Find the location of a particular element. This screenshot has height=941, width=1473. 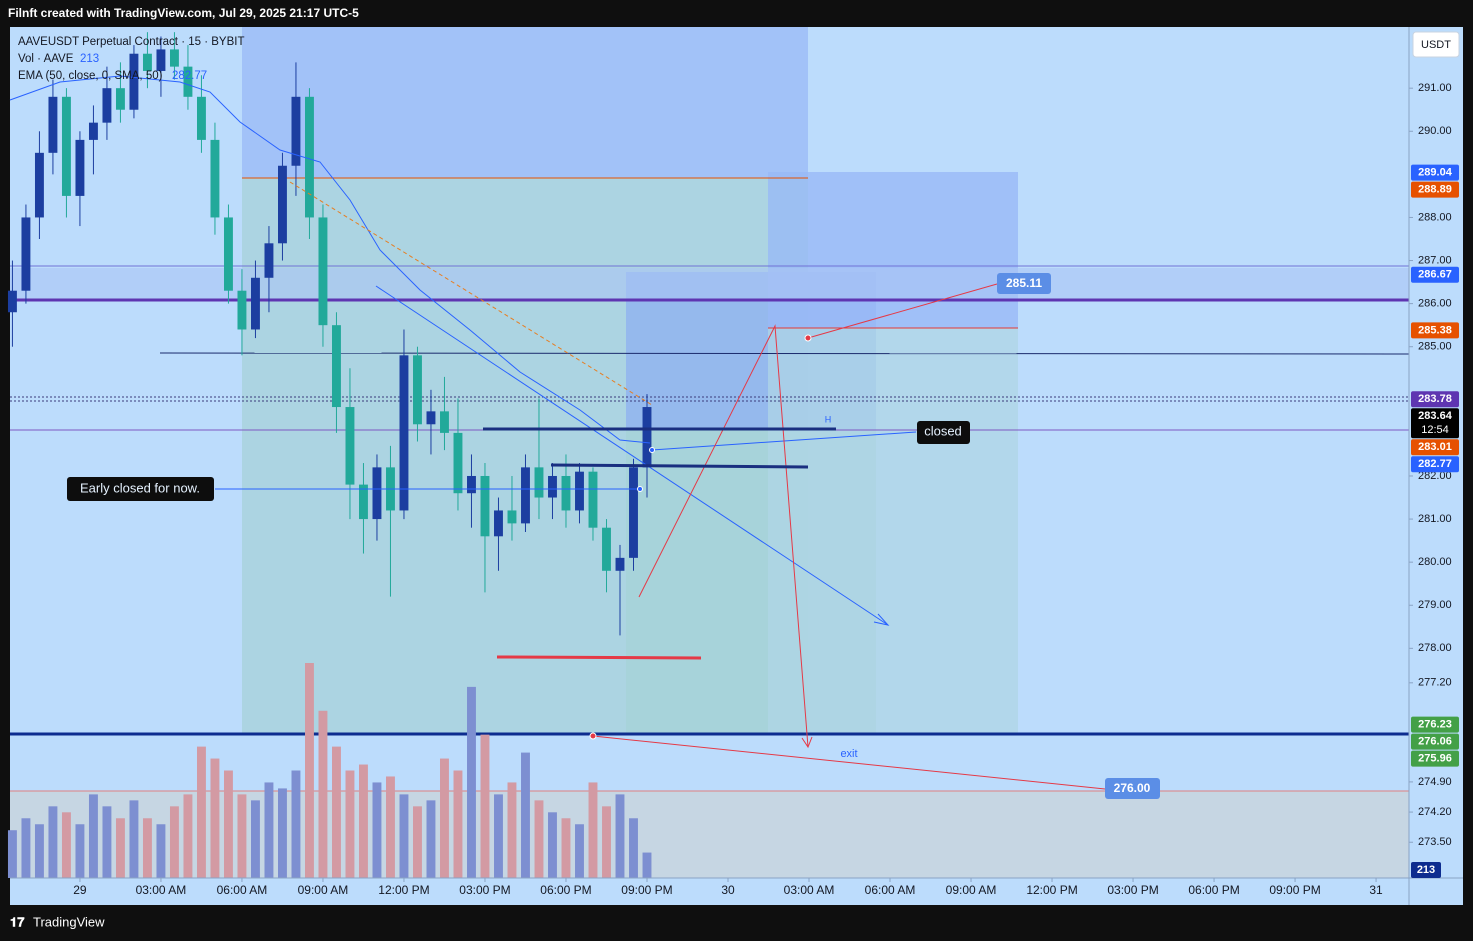

note-text: exit is located at coordinates (848, 754).